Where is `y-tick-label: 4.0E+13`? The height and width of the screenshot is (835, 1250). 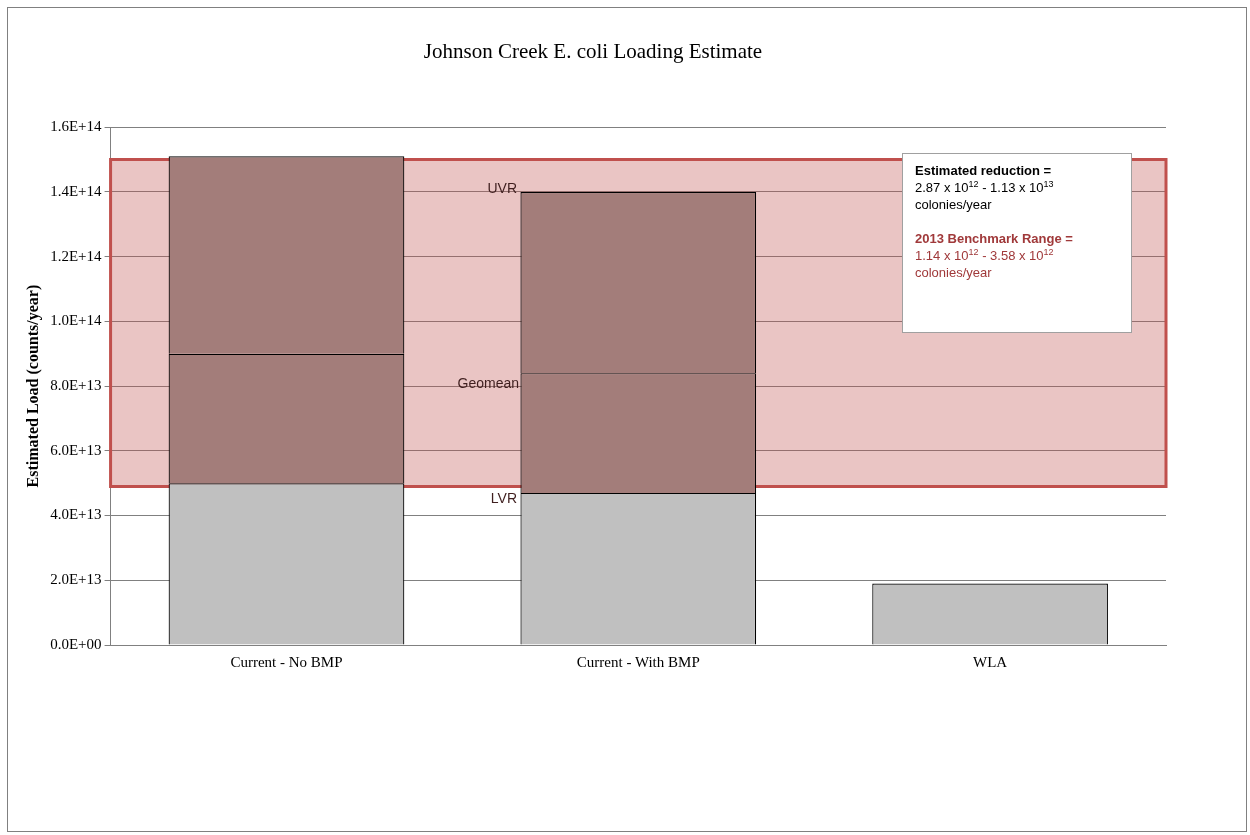
y-tick-label: 4.0E+13 is located at coordinates (76, 514).